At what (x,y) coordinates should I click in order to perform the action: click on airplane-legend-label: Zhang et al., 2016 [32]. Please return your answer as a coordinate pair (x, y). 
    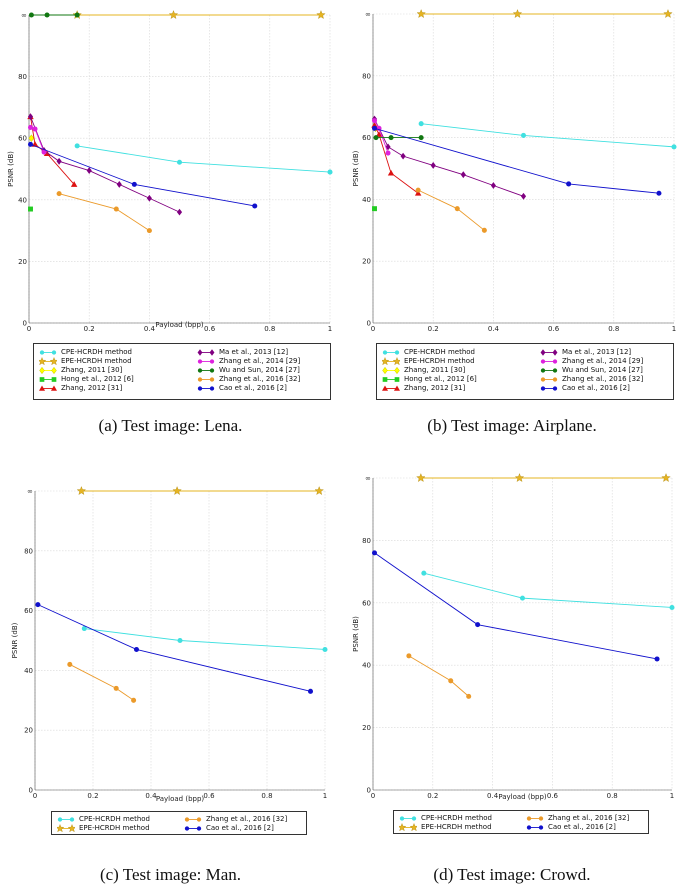
    Looking at the image, I should click on (603, 379).